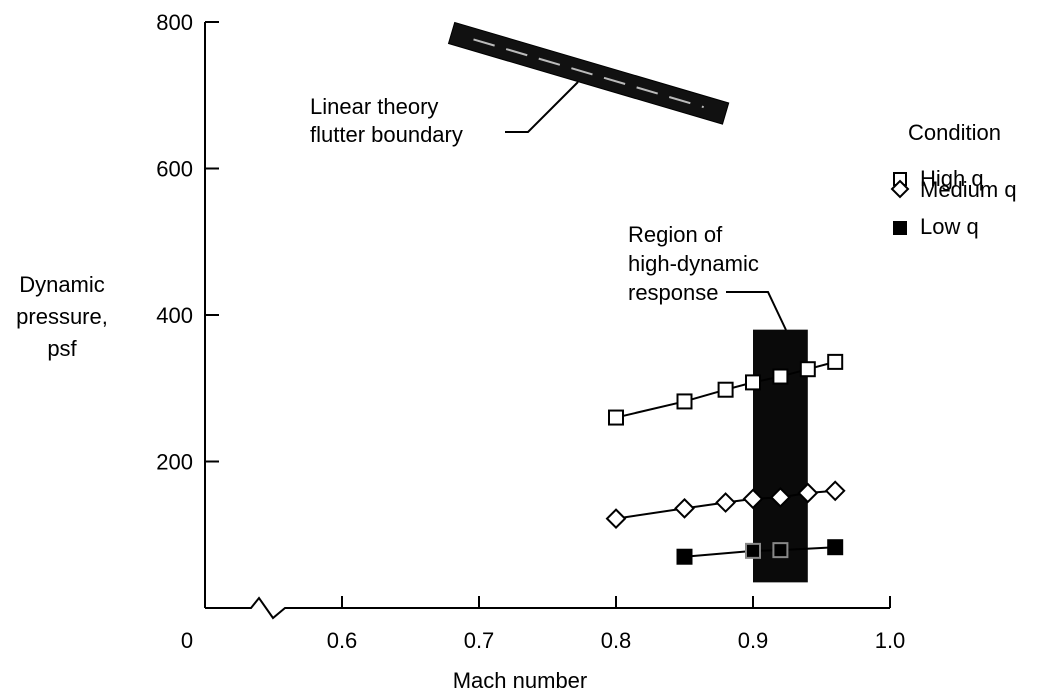 This screenshot has width=1044, height=696. What do you see at coordinates (542, 107) in the screenshot?
I see `boundary-leader-line` at bounding box center [542, 107].